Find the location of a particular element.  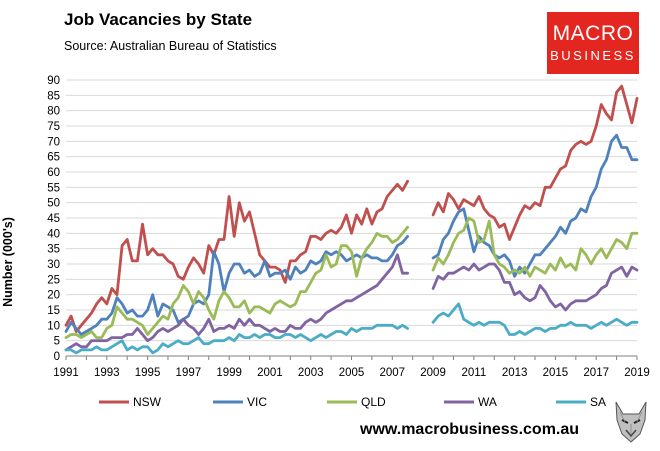

legend-label-qld: QLD is located at coordinates (373, 402).